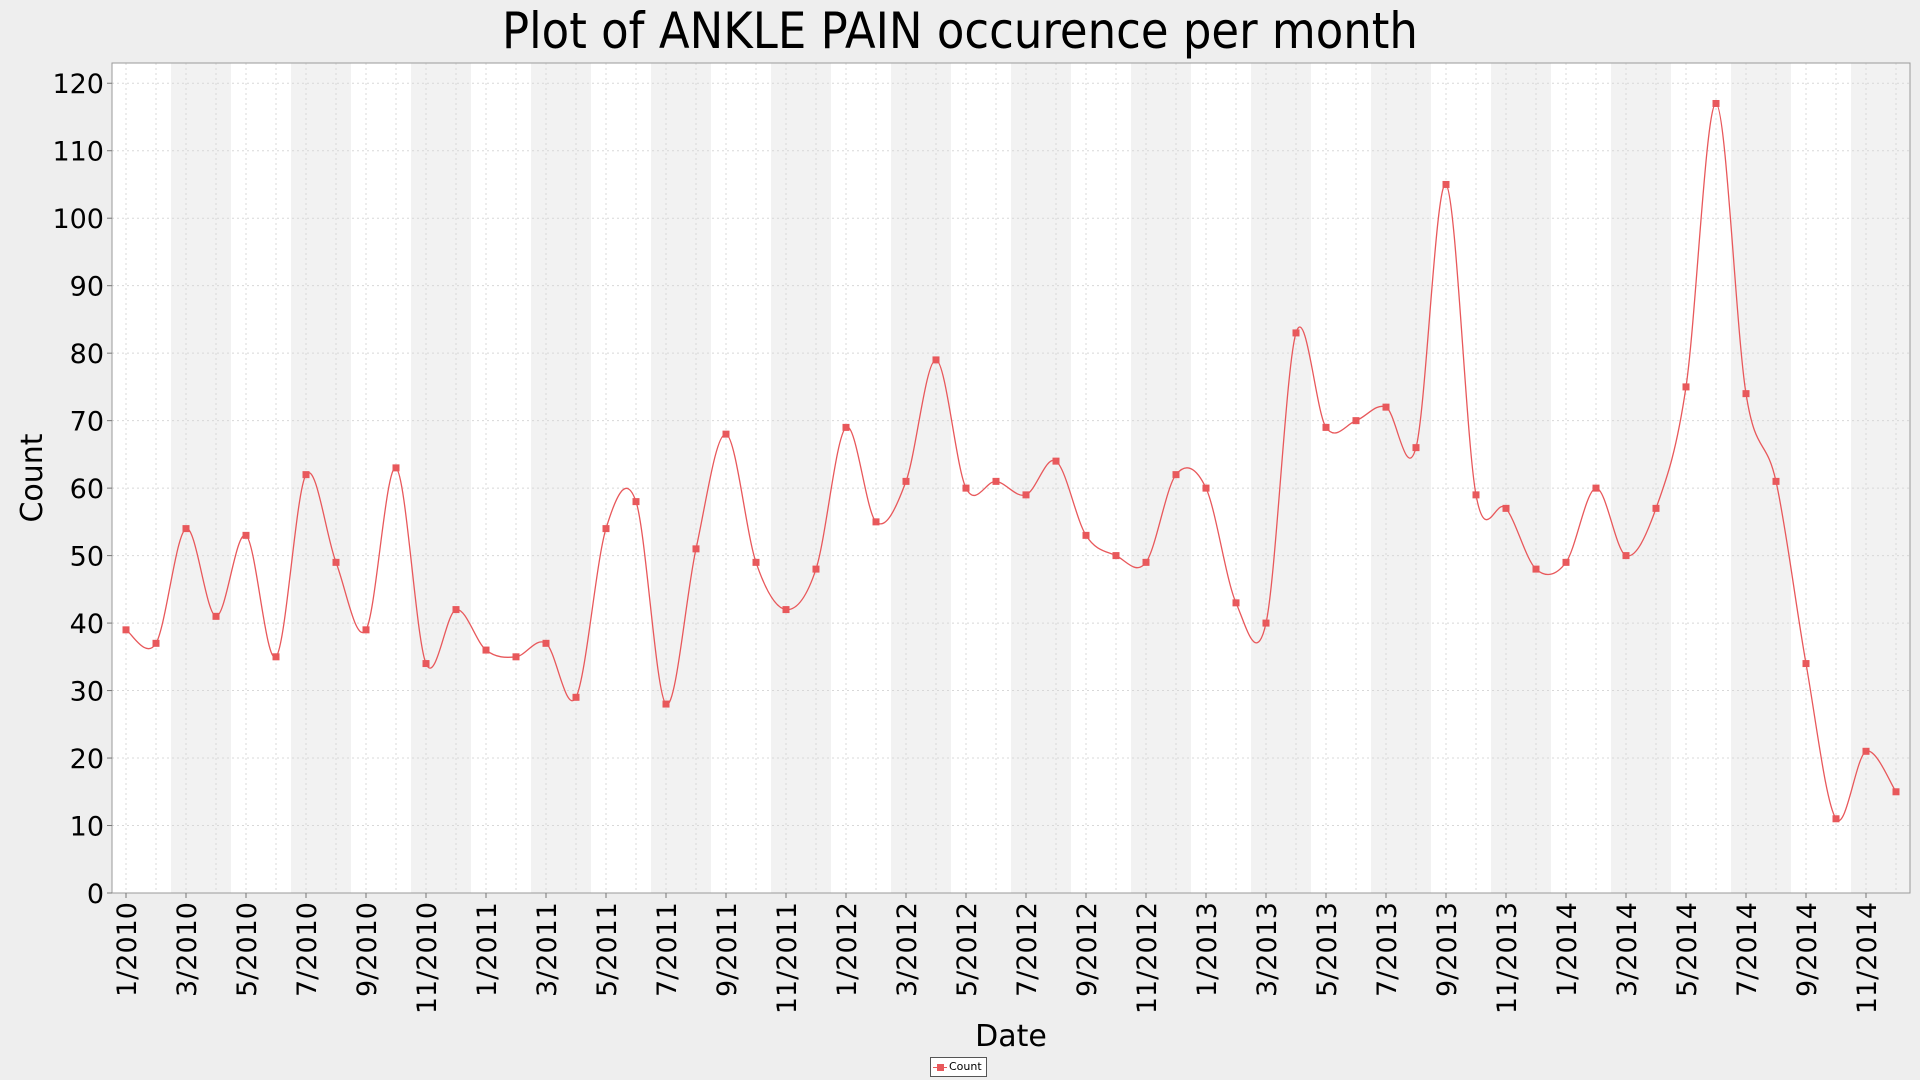 This screenshot has width=1920, height=1080. Describe the element at coordinates (1011, 1036) in the screenshot. I see `x-axis-label: Date` at that location.